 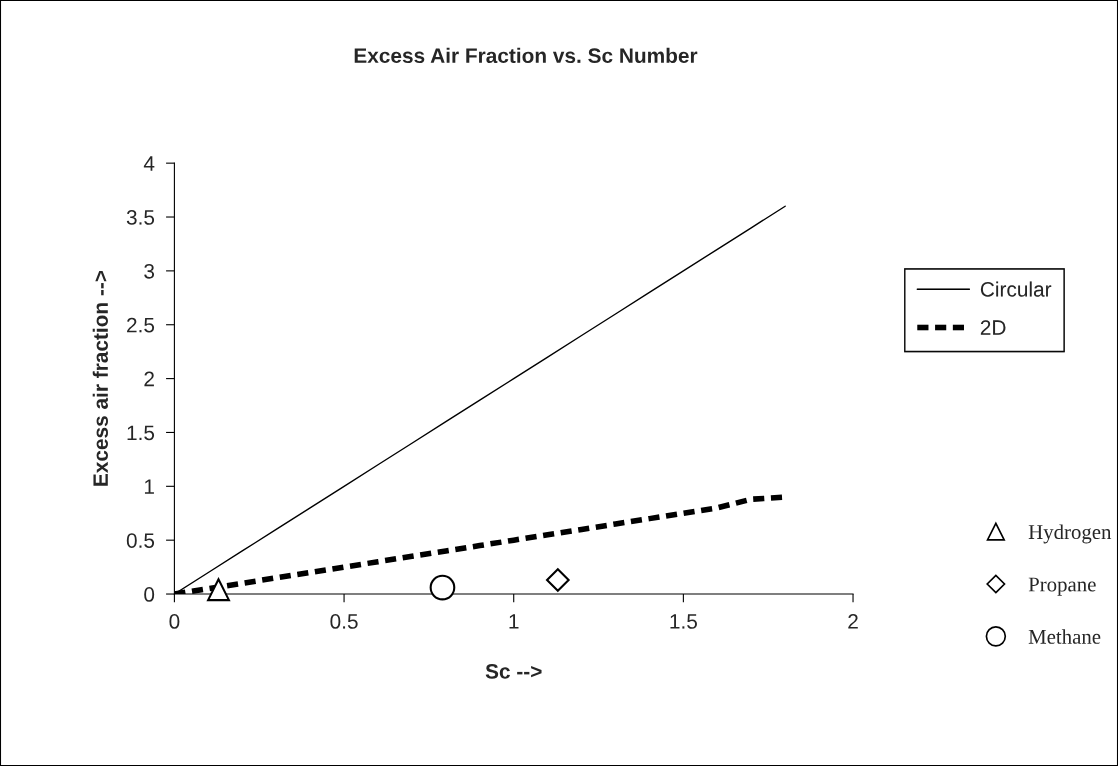 What do you see at coordinates (1016, 289) in the screenshot?
I see `legend-label: Circular` at bounding box center [1016, 289].